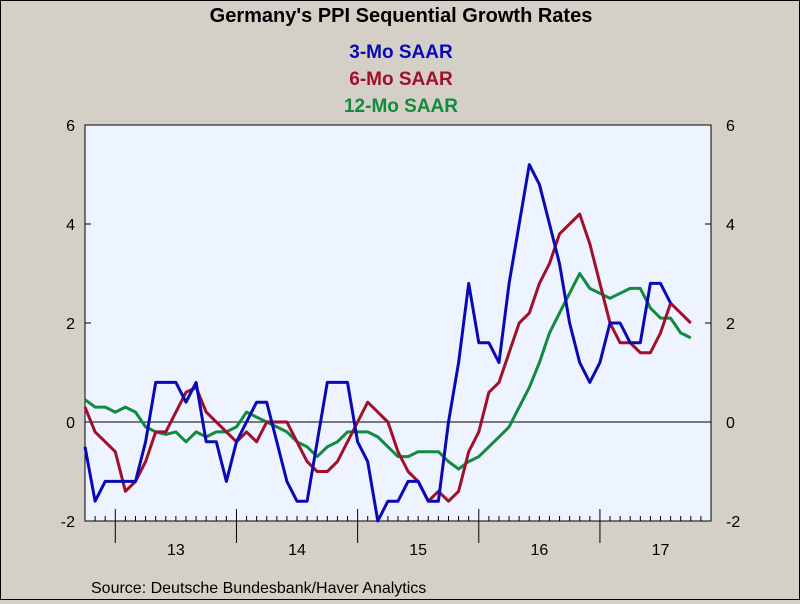 The height and width of the screenshot is (604, 800). I want to click on x-tick-label: 15, so click(418, 550).